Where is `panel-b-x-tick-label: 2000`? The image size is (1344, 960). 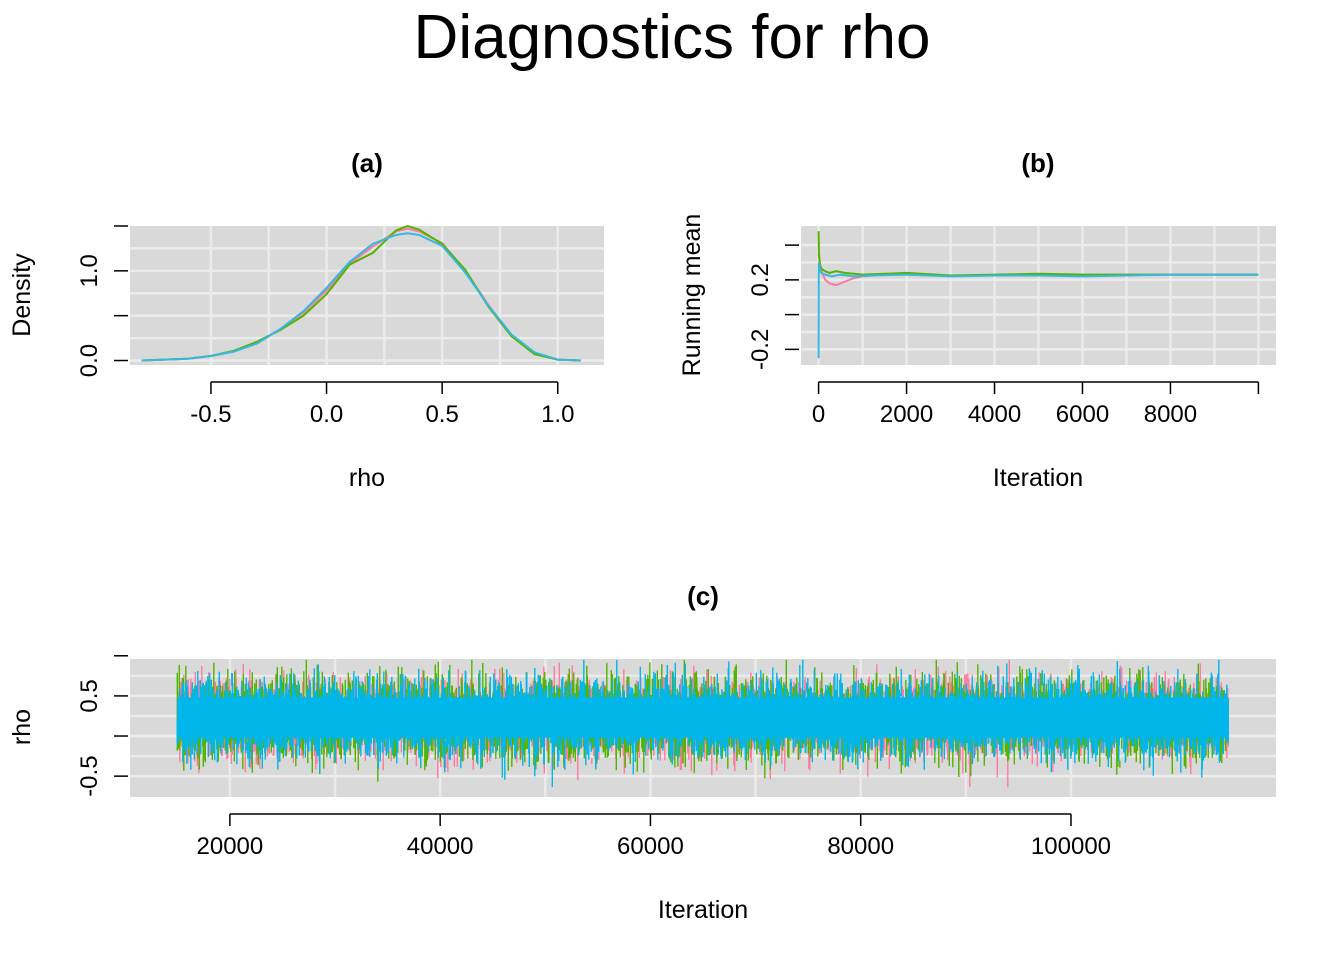 panel-b-x-tick-label: 2000 is located at coordinates (906, 414).